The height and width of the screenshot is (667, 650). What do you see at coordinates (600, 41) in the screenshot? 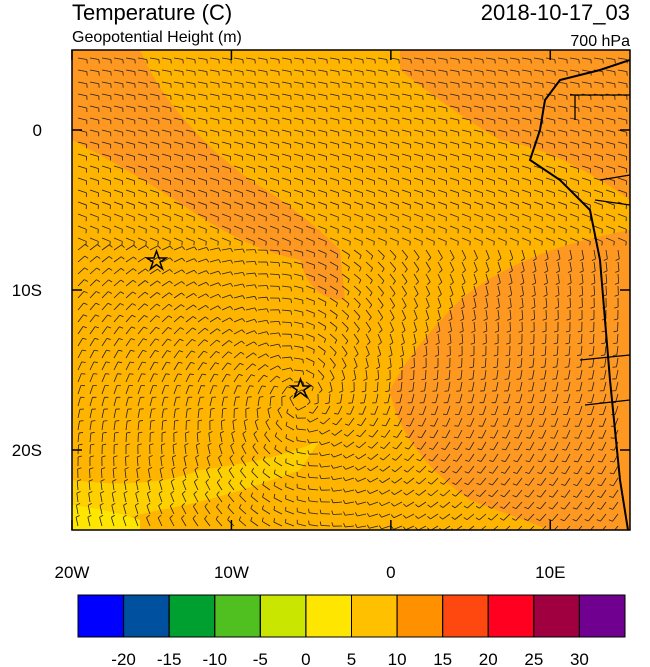
I see `pressure-level: 700 hPa` at bounding box center [600, 41].